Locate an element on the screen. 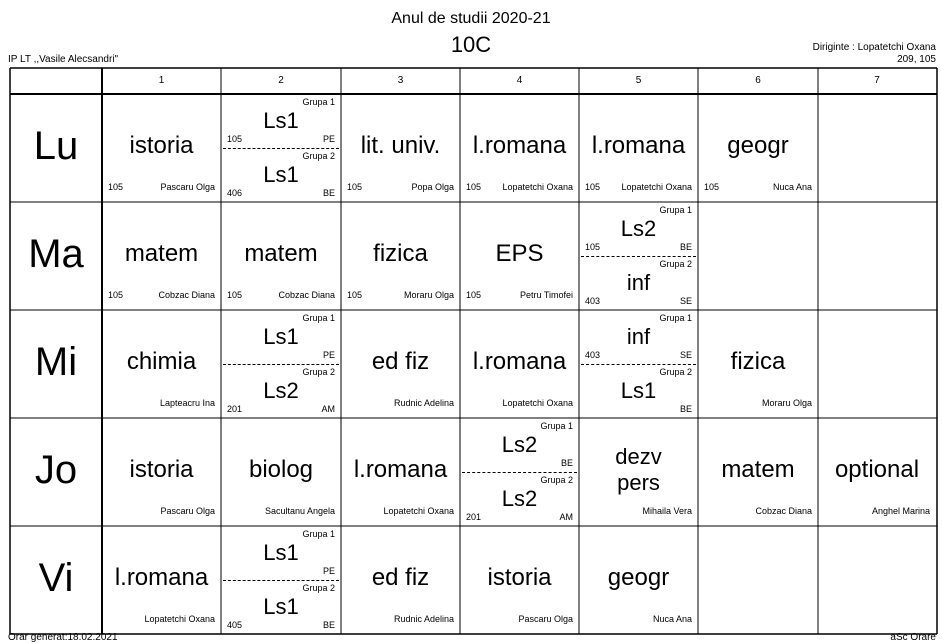 The height and width of the screenshot is (643, 942). diriginte-name: Diriginte : Lopatetchi Oxana is located at coordinates (874, 47).